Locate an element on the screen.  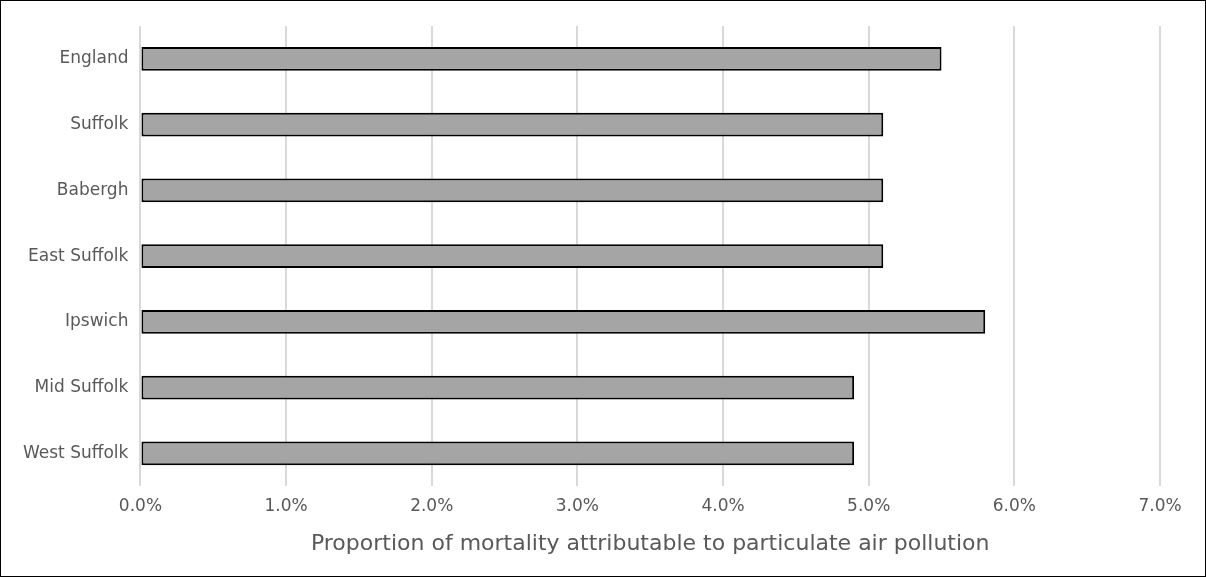
y-tick-label: West Suffolk is located at coordinates (75, 451).